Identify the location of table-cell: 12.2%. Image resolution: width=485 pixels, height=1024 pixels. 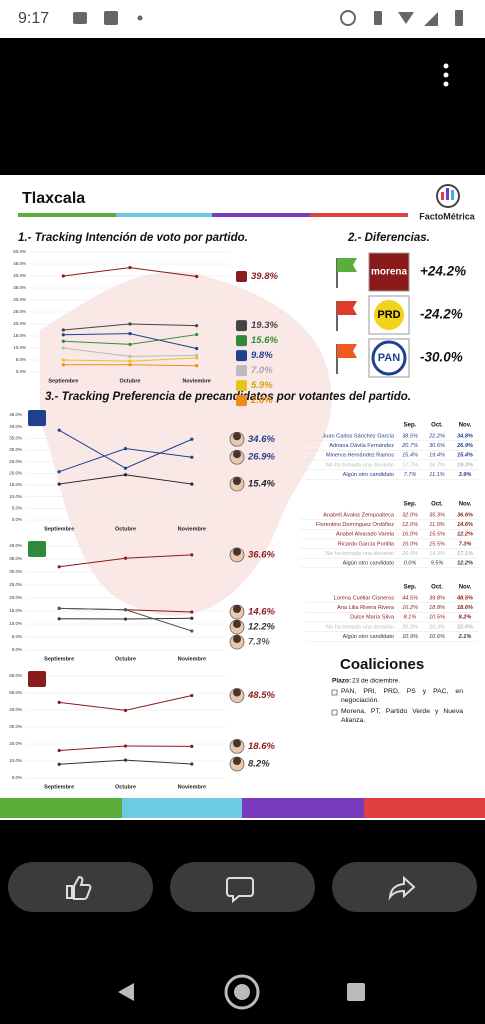
(465, 535).